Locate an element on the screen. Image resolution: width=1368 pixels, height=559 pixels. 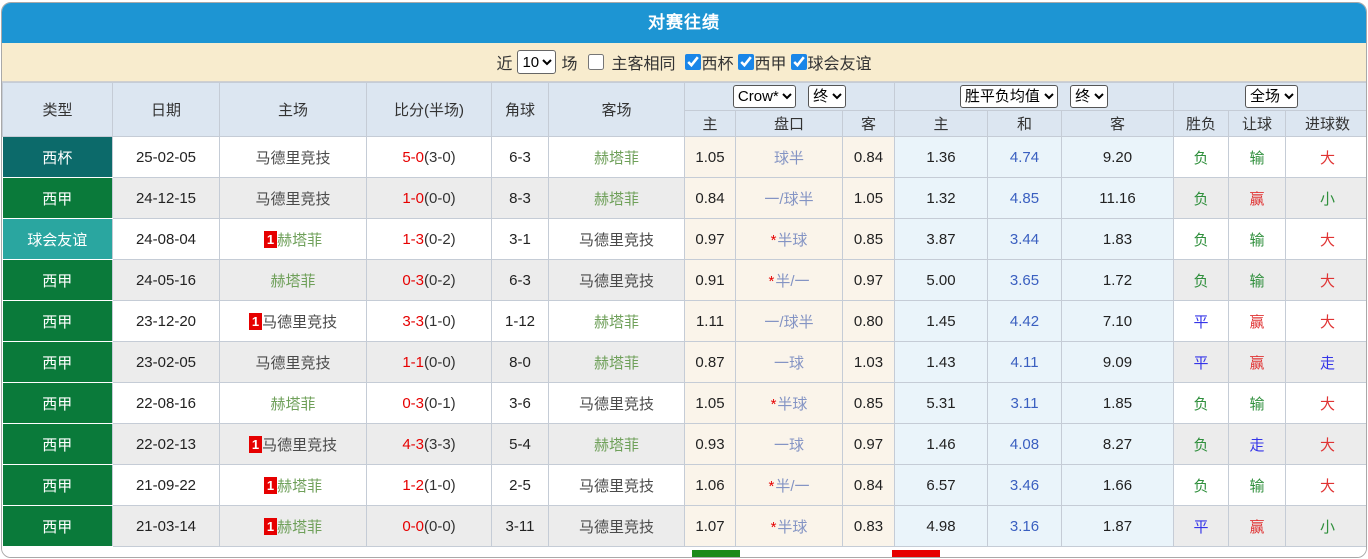
avg-away-odds-cell: 8.27 is located at coordinates (1118, 444).